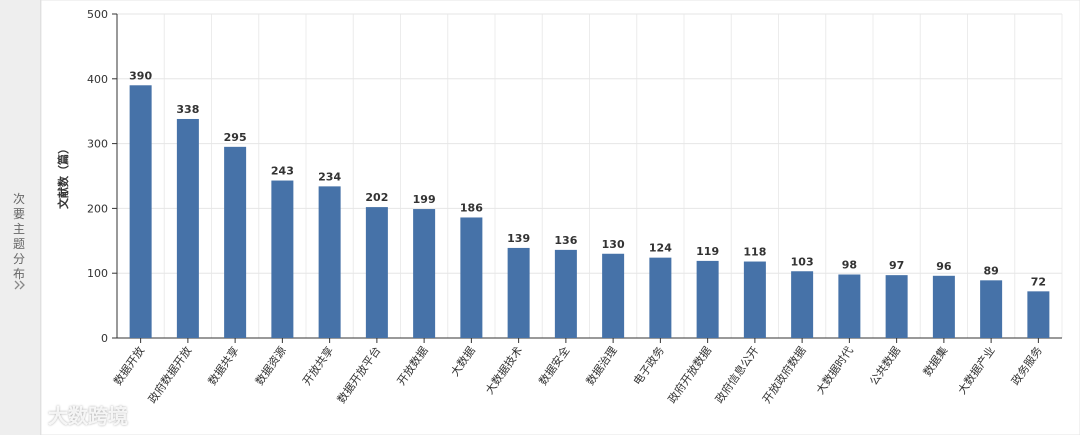 The width and height of the screenshot is (1080, 435). Describe the element at coordinates (849, 264) in the screenshot. I see `value-label: 98` at that location.